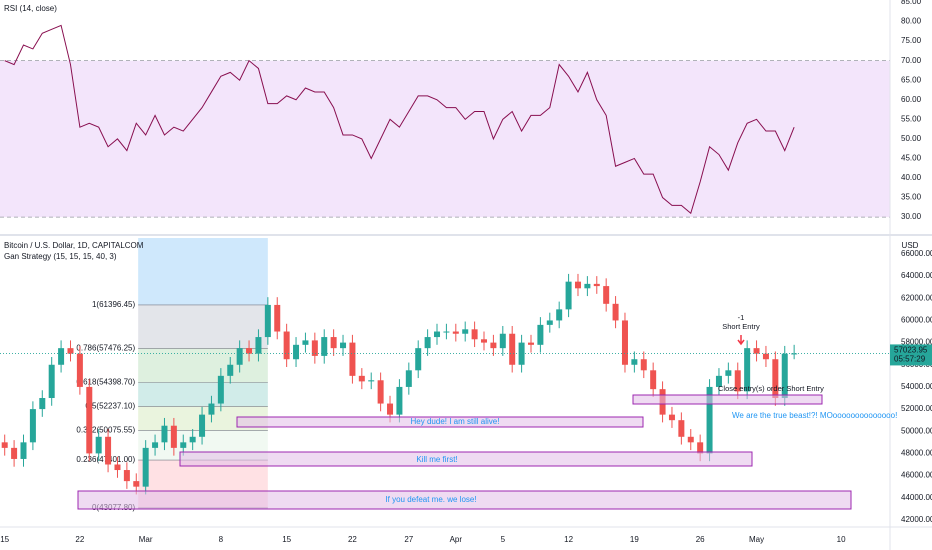  Describe the element at coordinates (916, 386) in the screenshot. I see `y-tick-label: 54000.00` at that location.